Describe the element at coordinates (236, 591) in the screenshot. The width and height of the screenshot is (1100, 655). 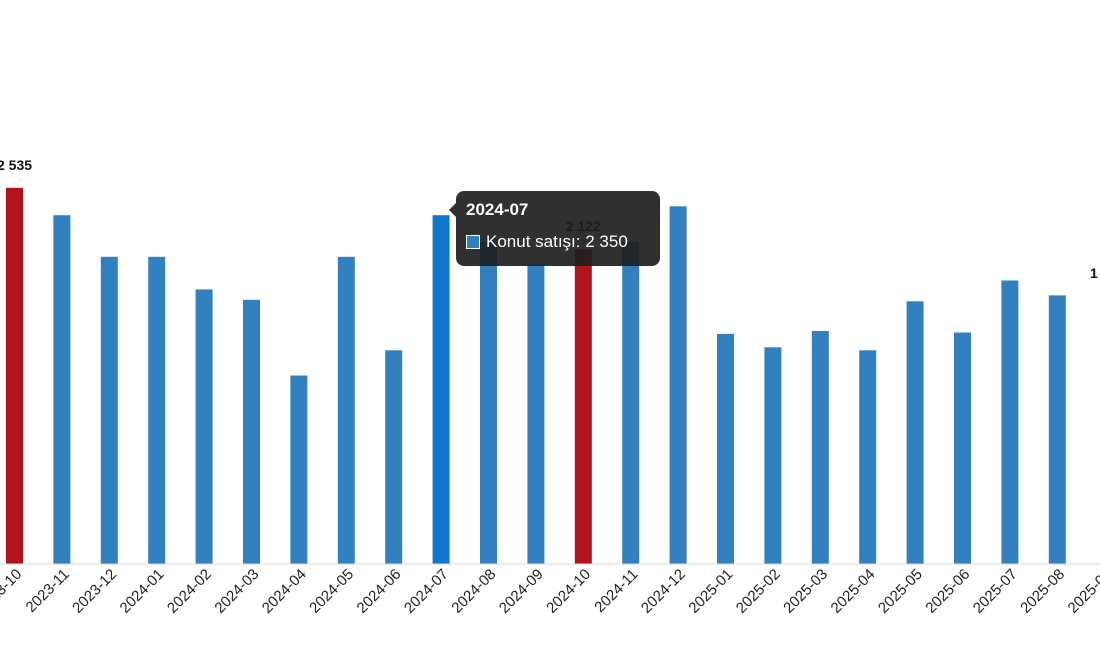
I see `x-tick-label-2024-03: 2024-03` at that location.